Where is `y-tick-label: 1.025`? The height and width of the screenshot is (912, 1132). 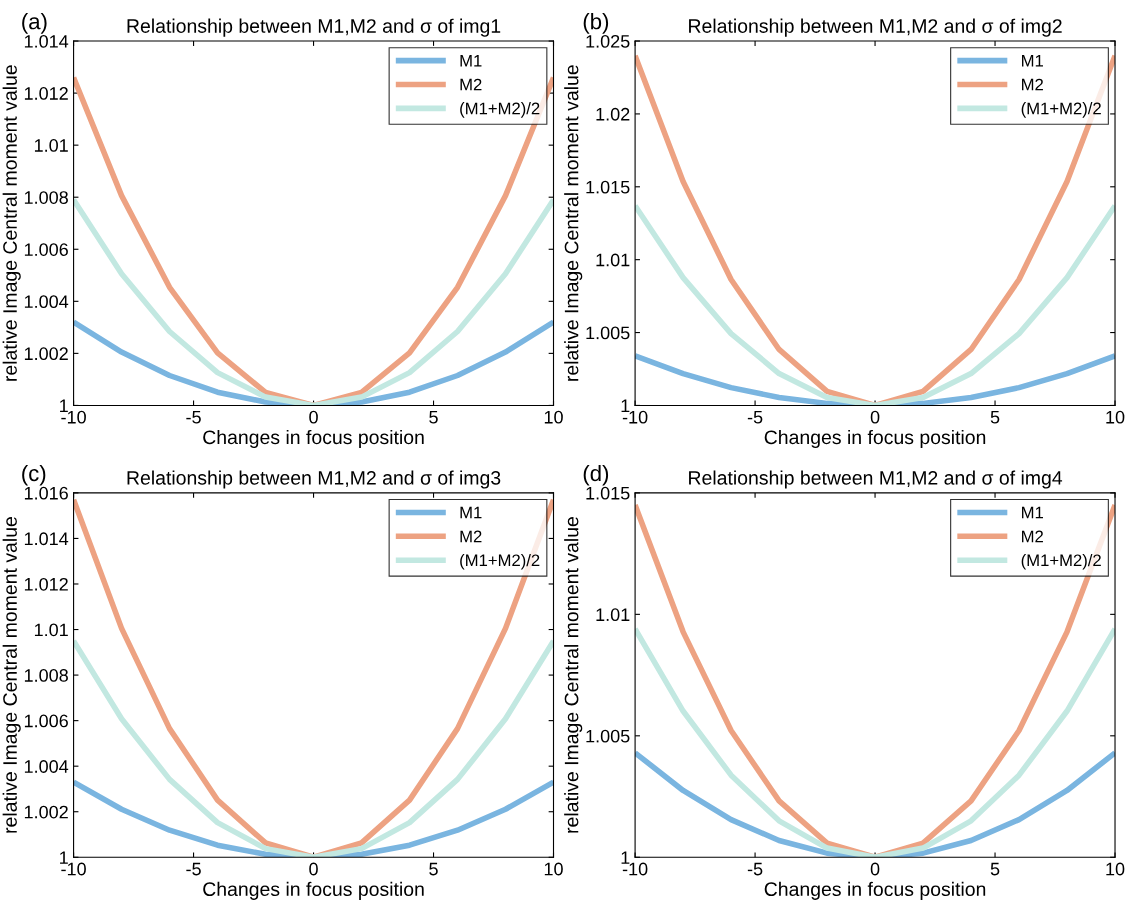
y-tick-label: 1.025 is located at coordinates (608, 41).